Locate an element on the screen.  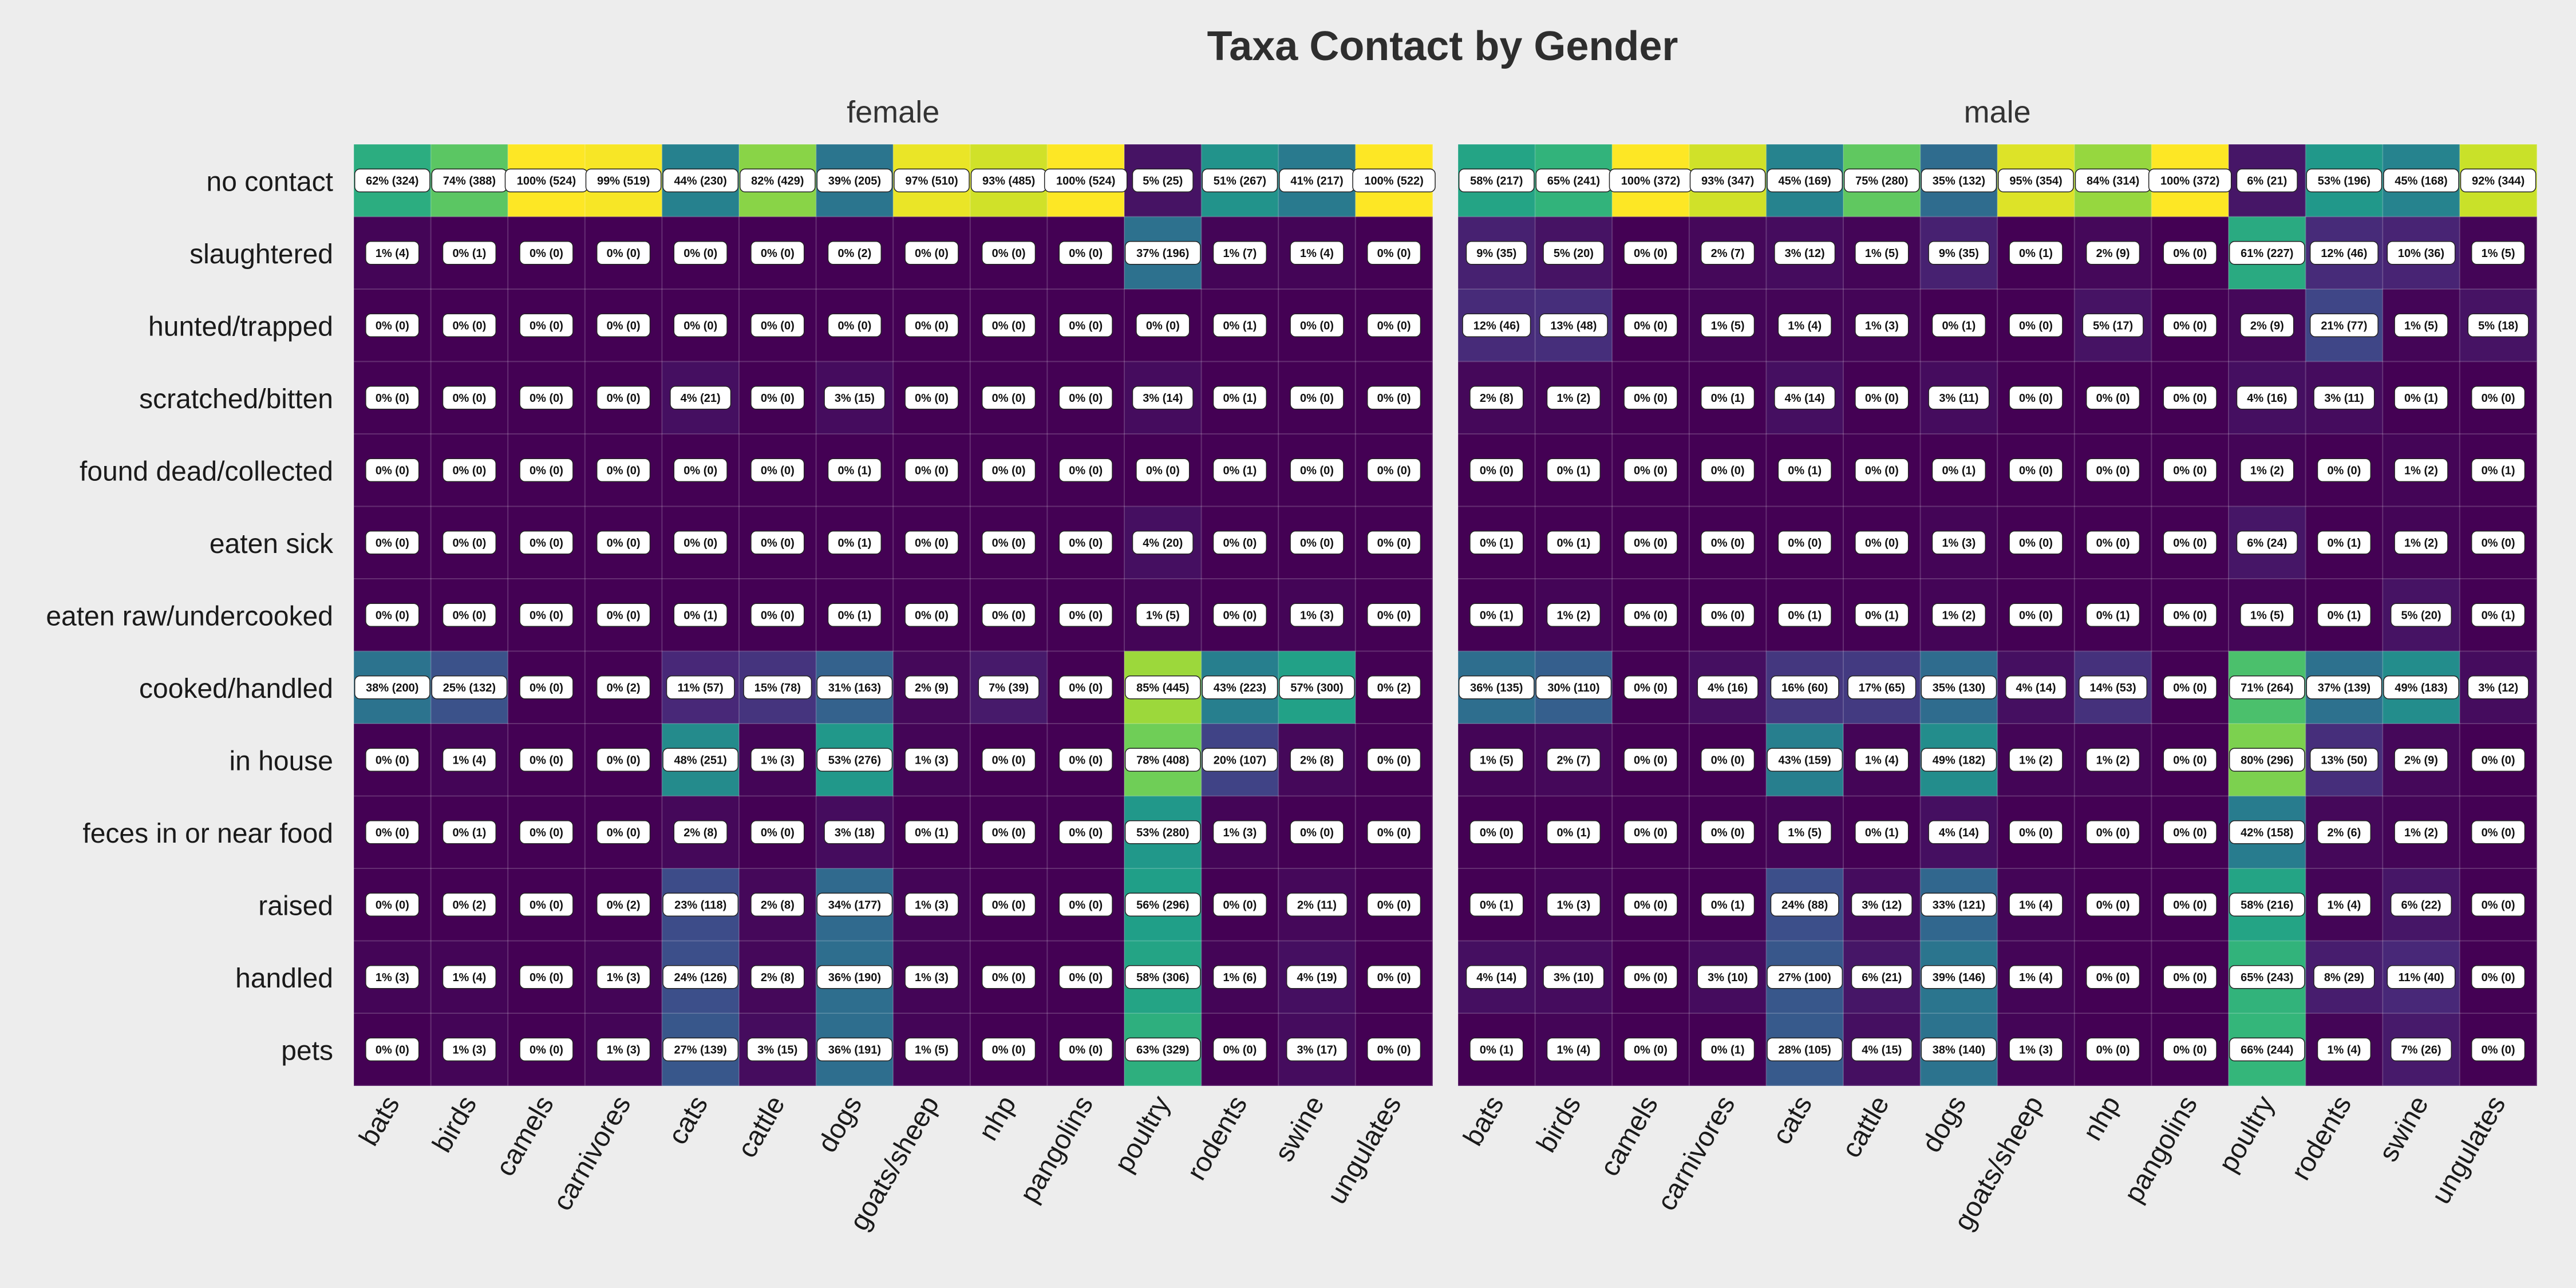
value-label: 63% (329) is located at coordinates (1162, 1050).